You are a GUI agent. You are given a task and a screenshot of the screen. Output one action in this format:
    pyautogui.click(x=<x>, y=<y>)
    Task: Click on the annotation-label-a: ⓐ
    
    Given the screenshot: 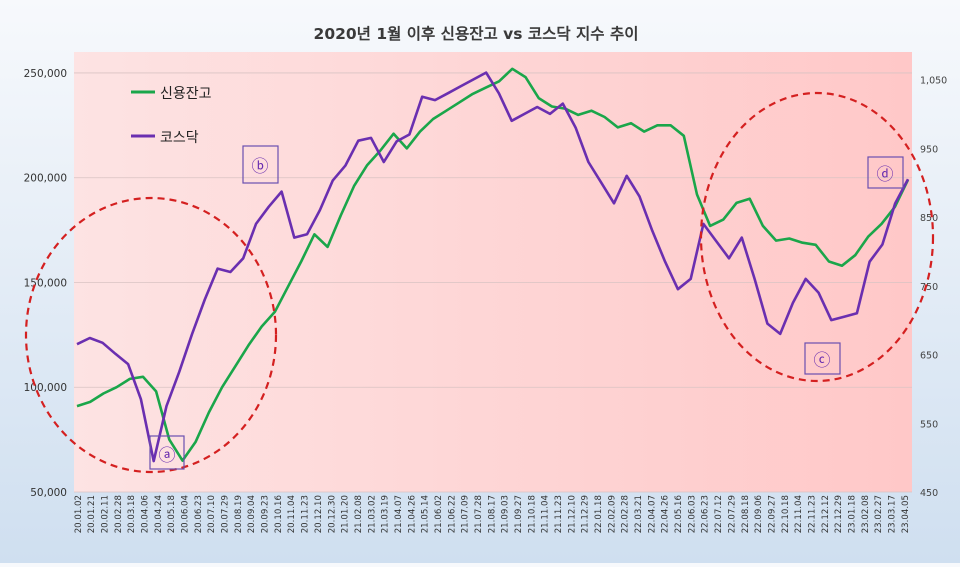 What is the action you would take?
    pyautogui.click(x=167, y=456)
    